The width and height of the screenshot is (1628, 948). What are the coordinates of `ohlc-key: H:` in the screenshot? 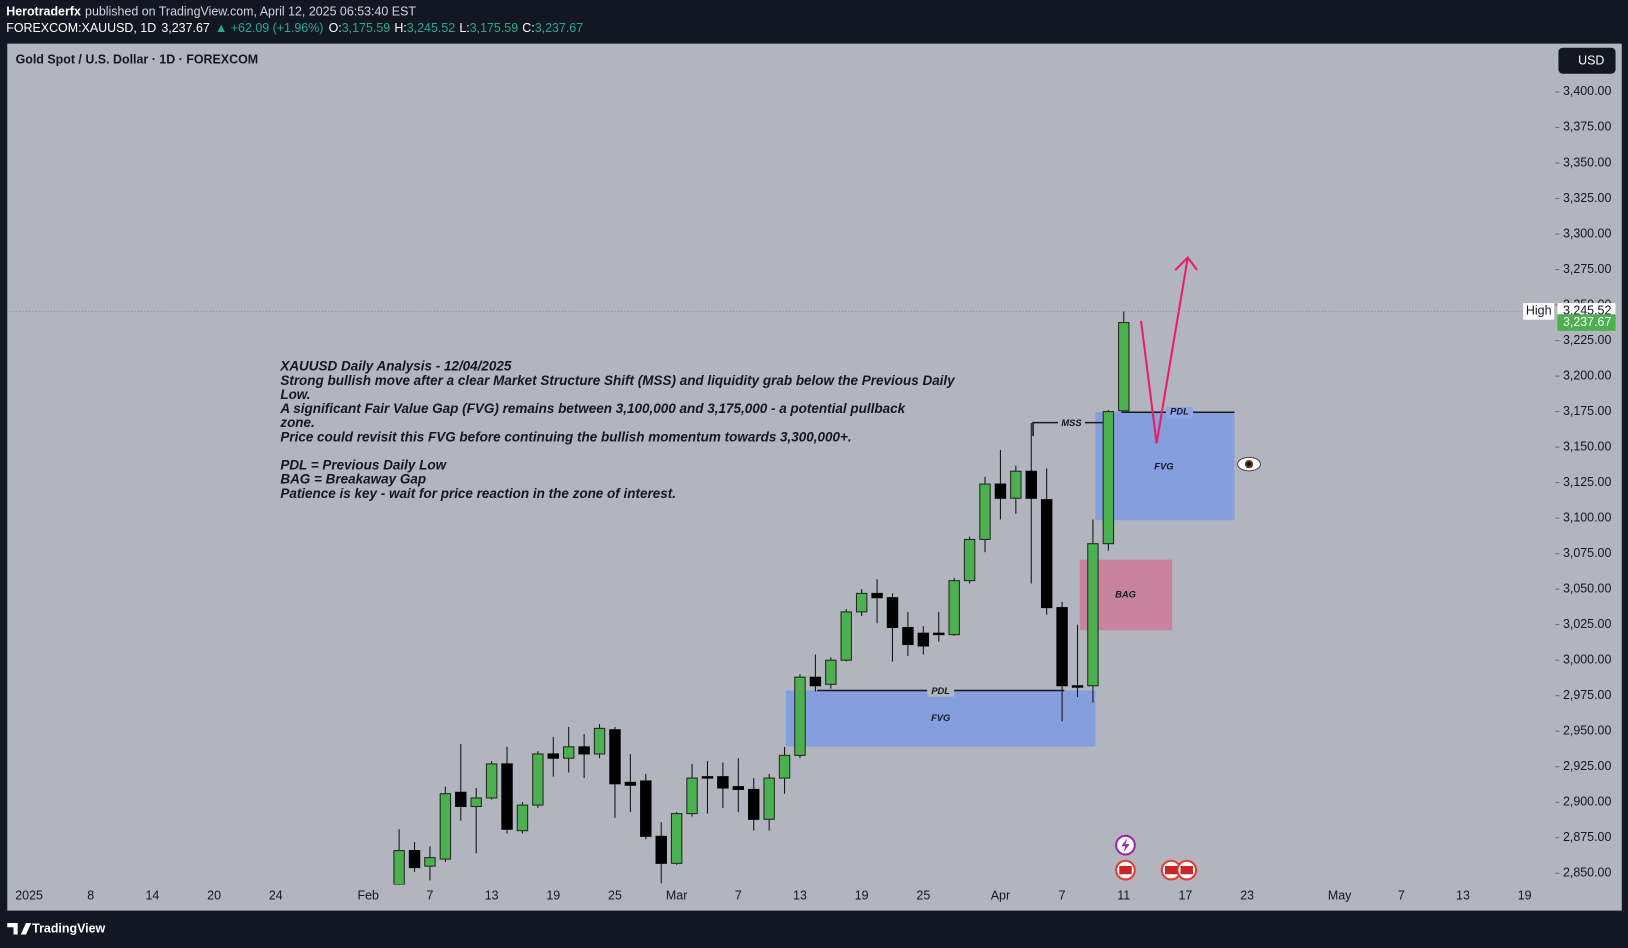 It's located at (400, 28).